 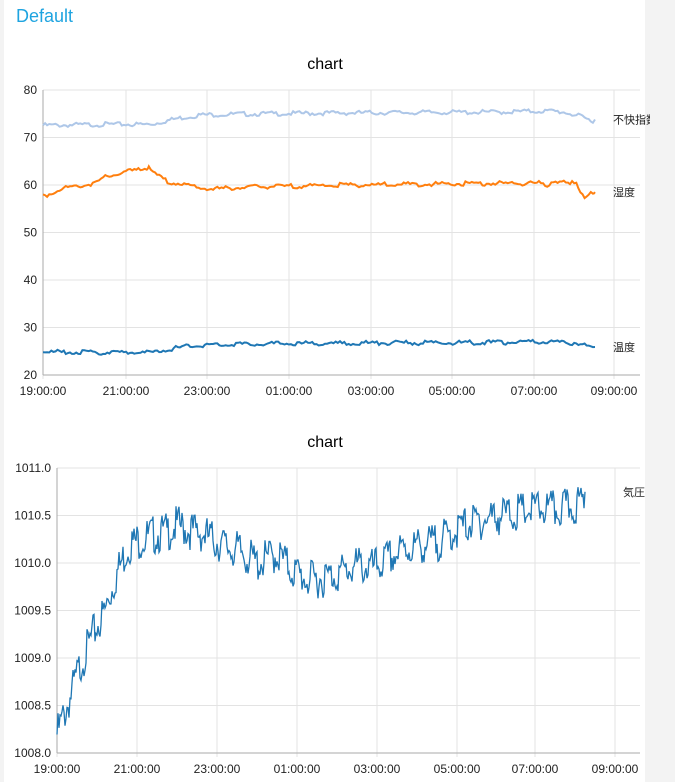 I want to click on y-tick-label: 20, so click(x=31, y=375).